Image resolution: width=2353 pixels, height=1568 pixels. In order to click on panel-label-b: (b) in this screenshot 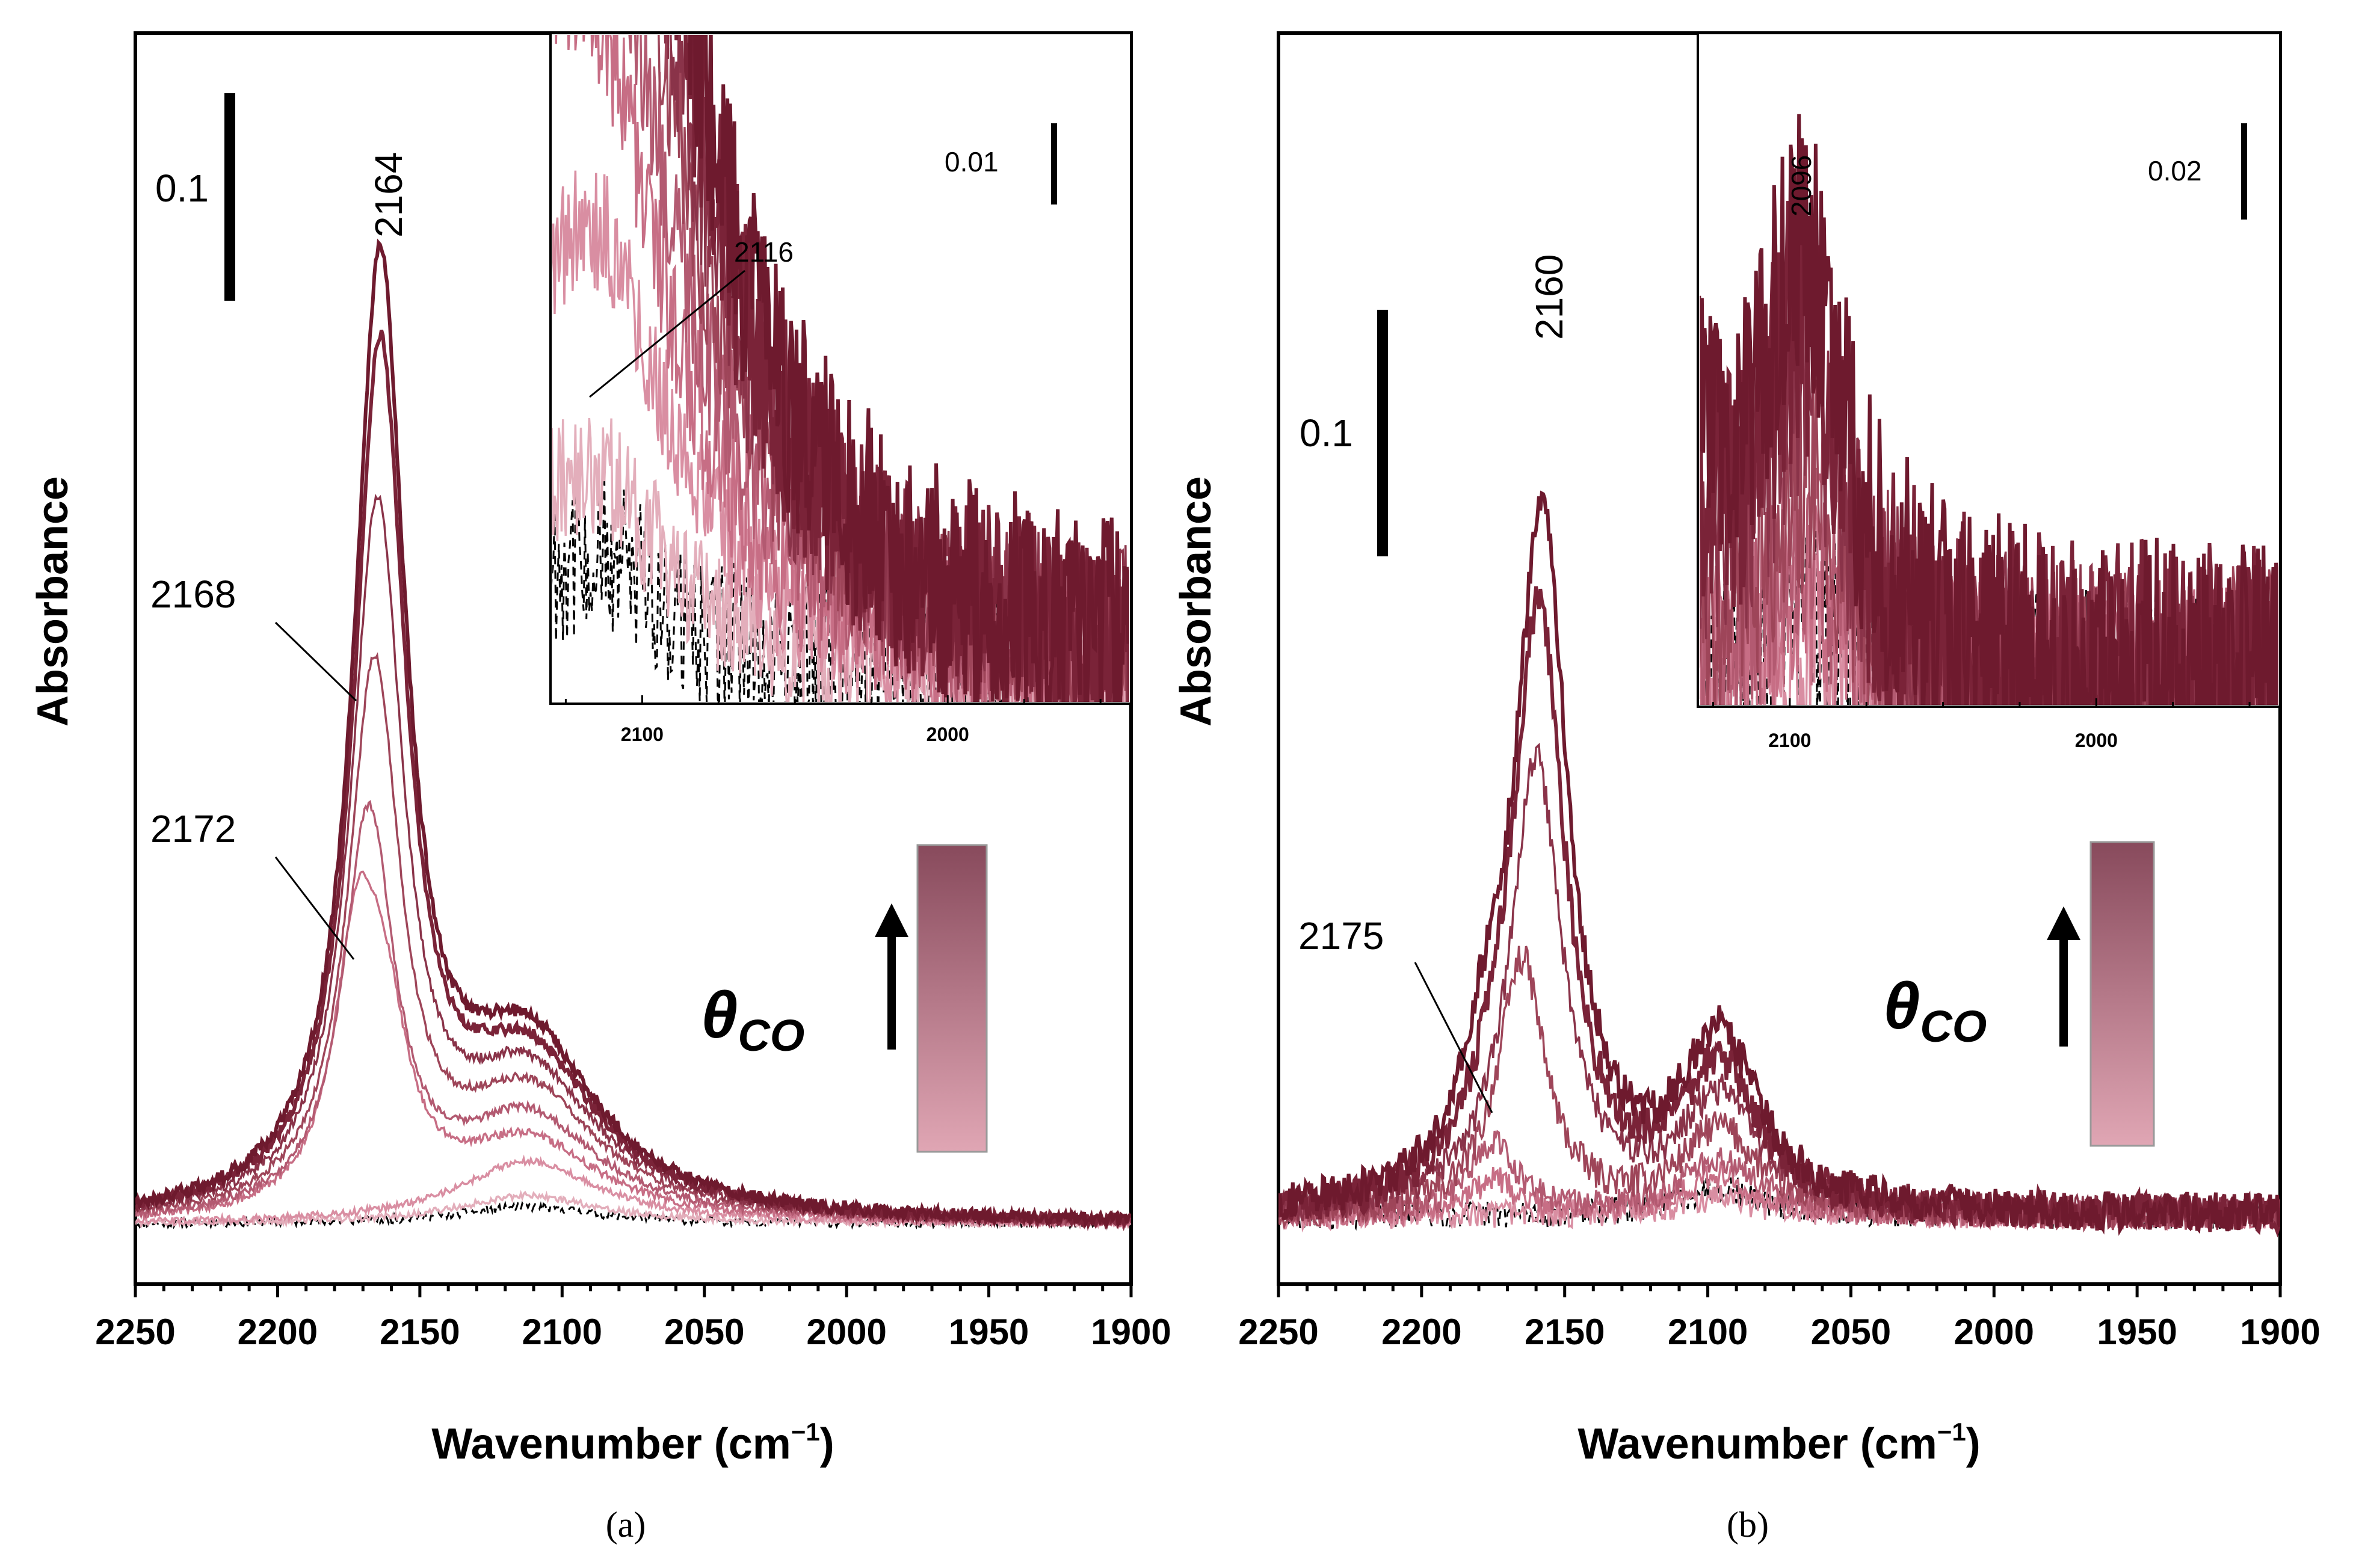, I will do `click(1748, 1525)`.